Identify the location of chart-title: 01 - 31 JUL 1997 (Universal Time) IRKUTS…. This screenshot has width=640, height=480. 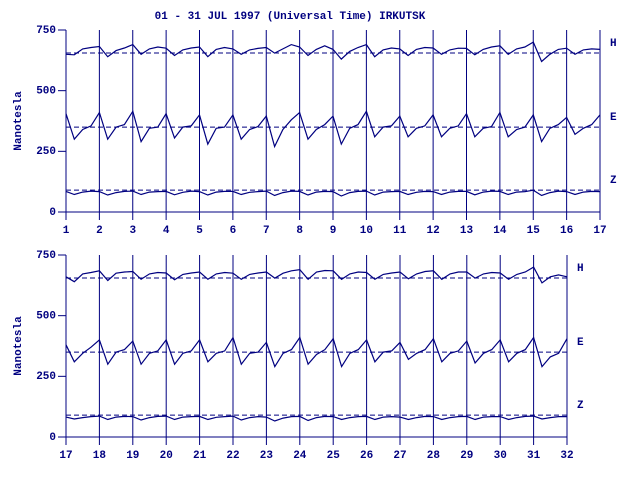
(290, 17).